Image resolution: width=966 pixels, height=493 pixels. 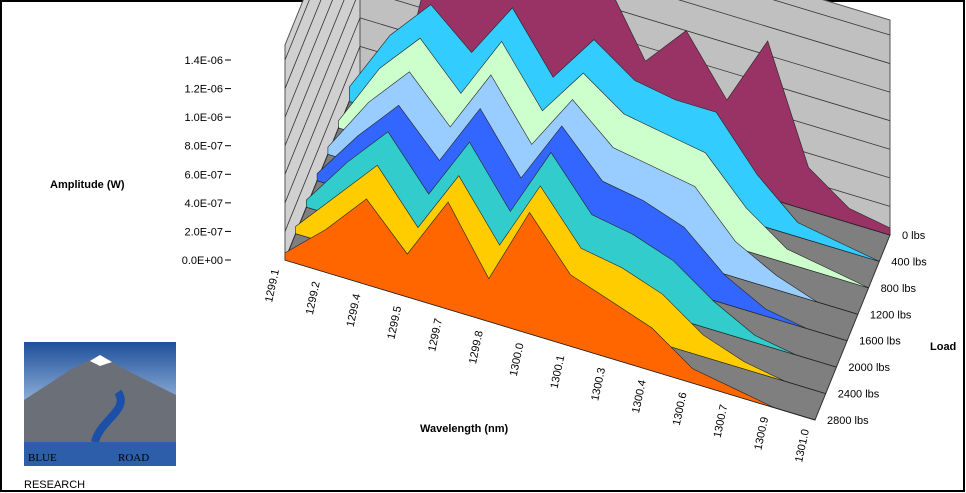 What do you see at coordinates (869, 368) in the screenshot?
I see `z-tick-label: 2000 lbs` at bounding box center [869, 368].